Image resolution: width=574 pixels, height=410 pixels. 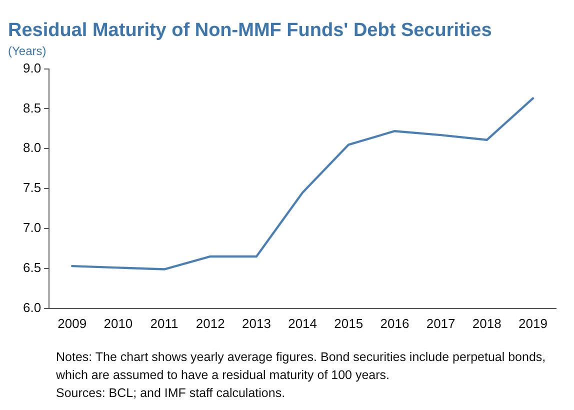 What do you see at coordinates (171, 393) in the screenshot?
I see `source-note: Sources: BCL; and IMF staff calculations.` at bounding box center [171, 393].